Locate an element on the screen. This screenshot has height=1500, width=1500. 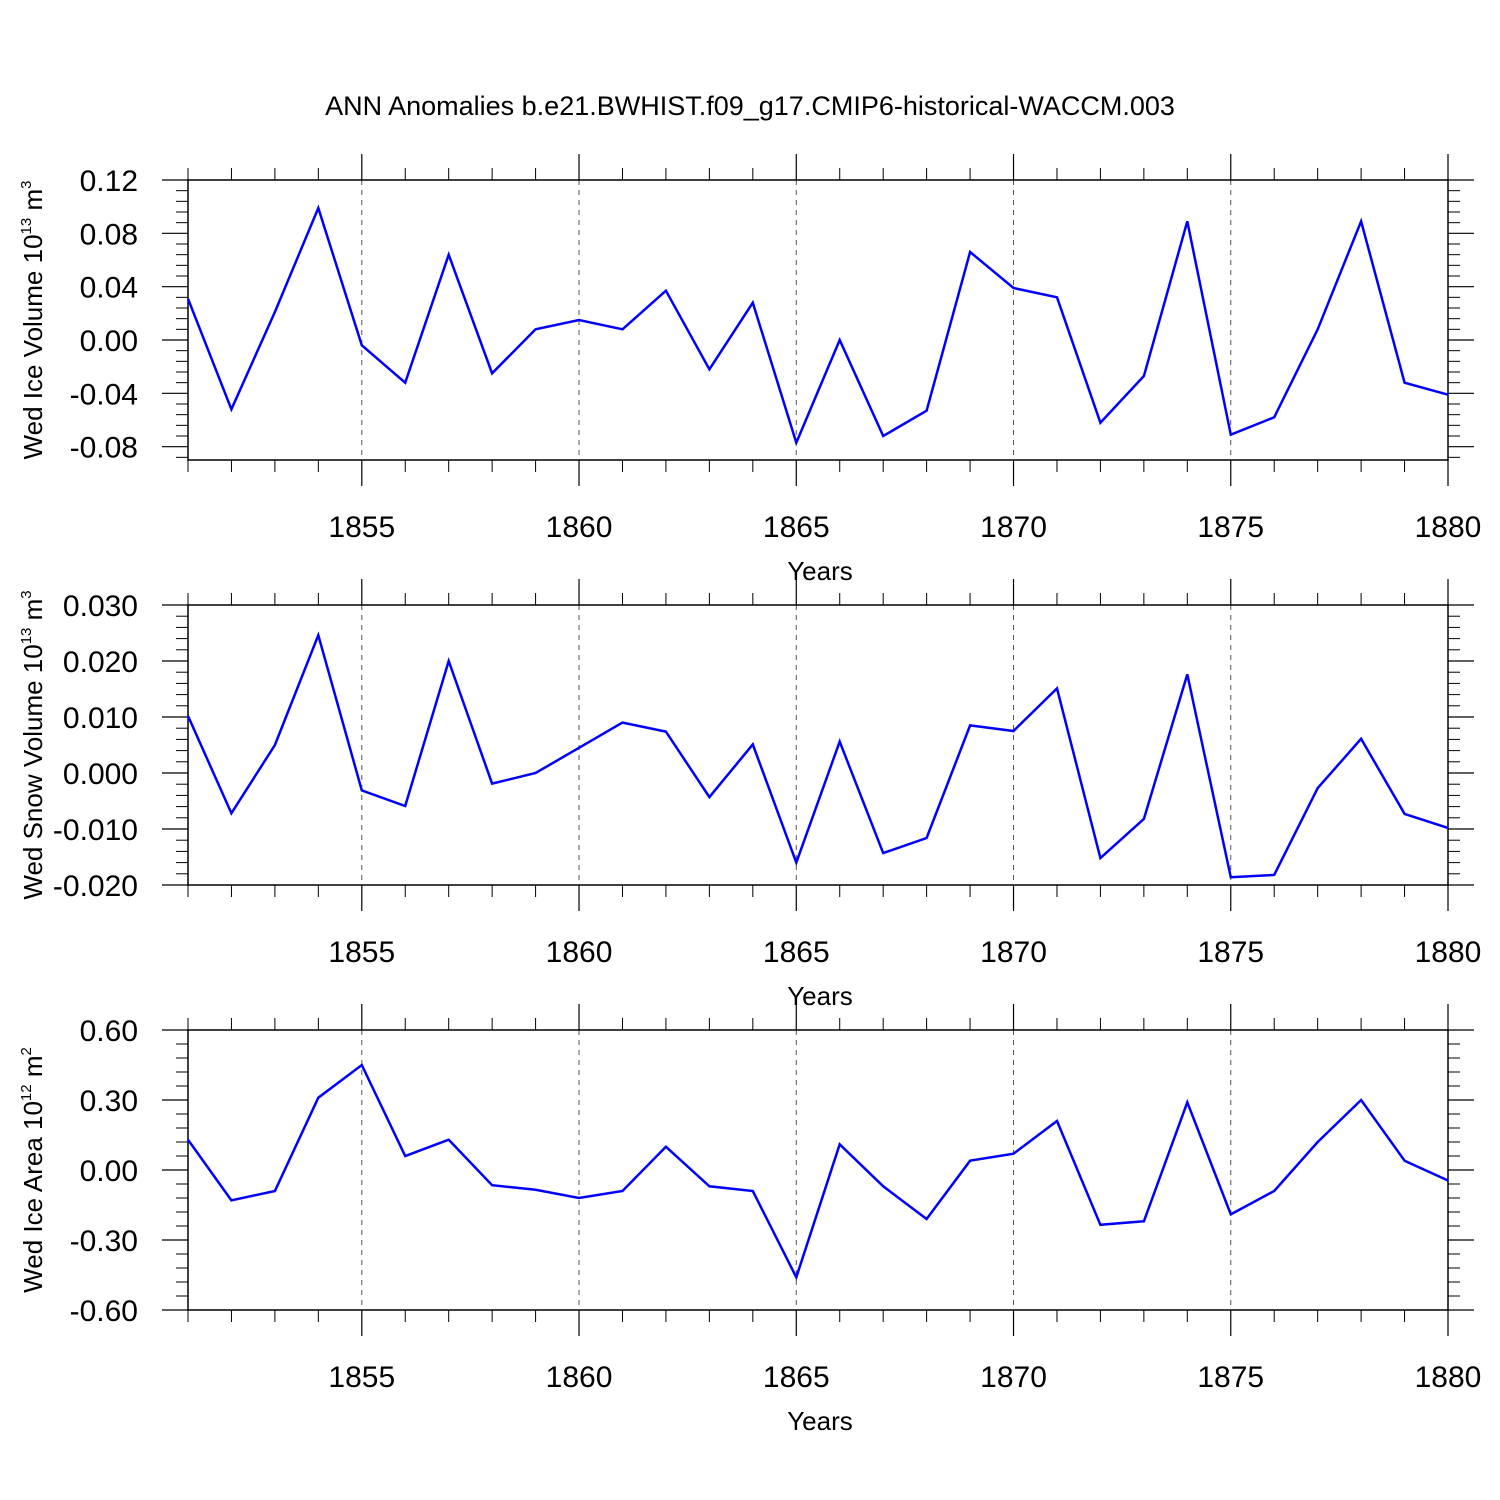
y-tick-label: 0.010 is located at coordinates (100, 718).